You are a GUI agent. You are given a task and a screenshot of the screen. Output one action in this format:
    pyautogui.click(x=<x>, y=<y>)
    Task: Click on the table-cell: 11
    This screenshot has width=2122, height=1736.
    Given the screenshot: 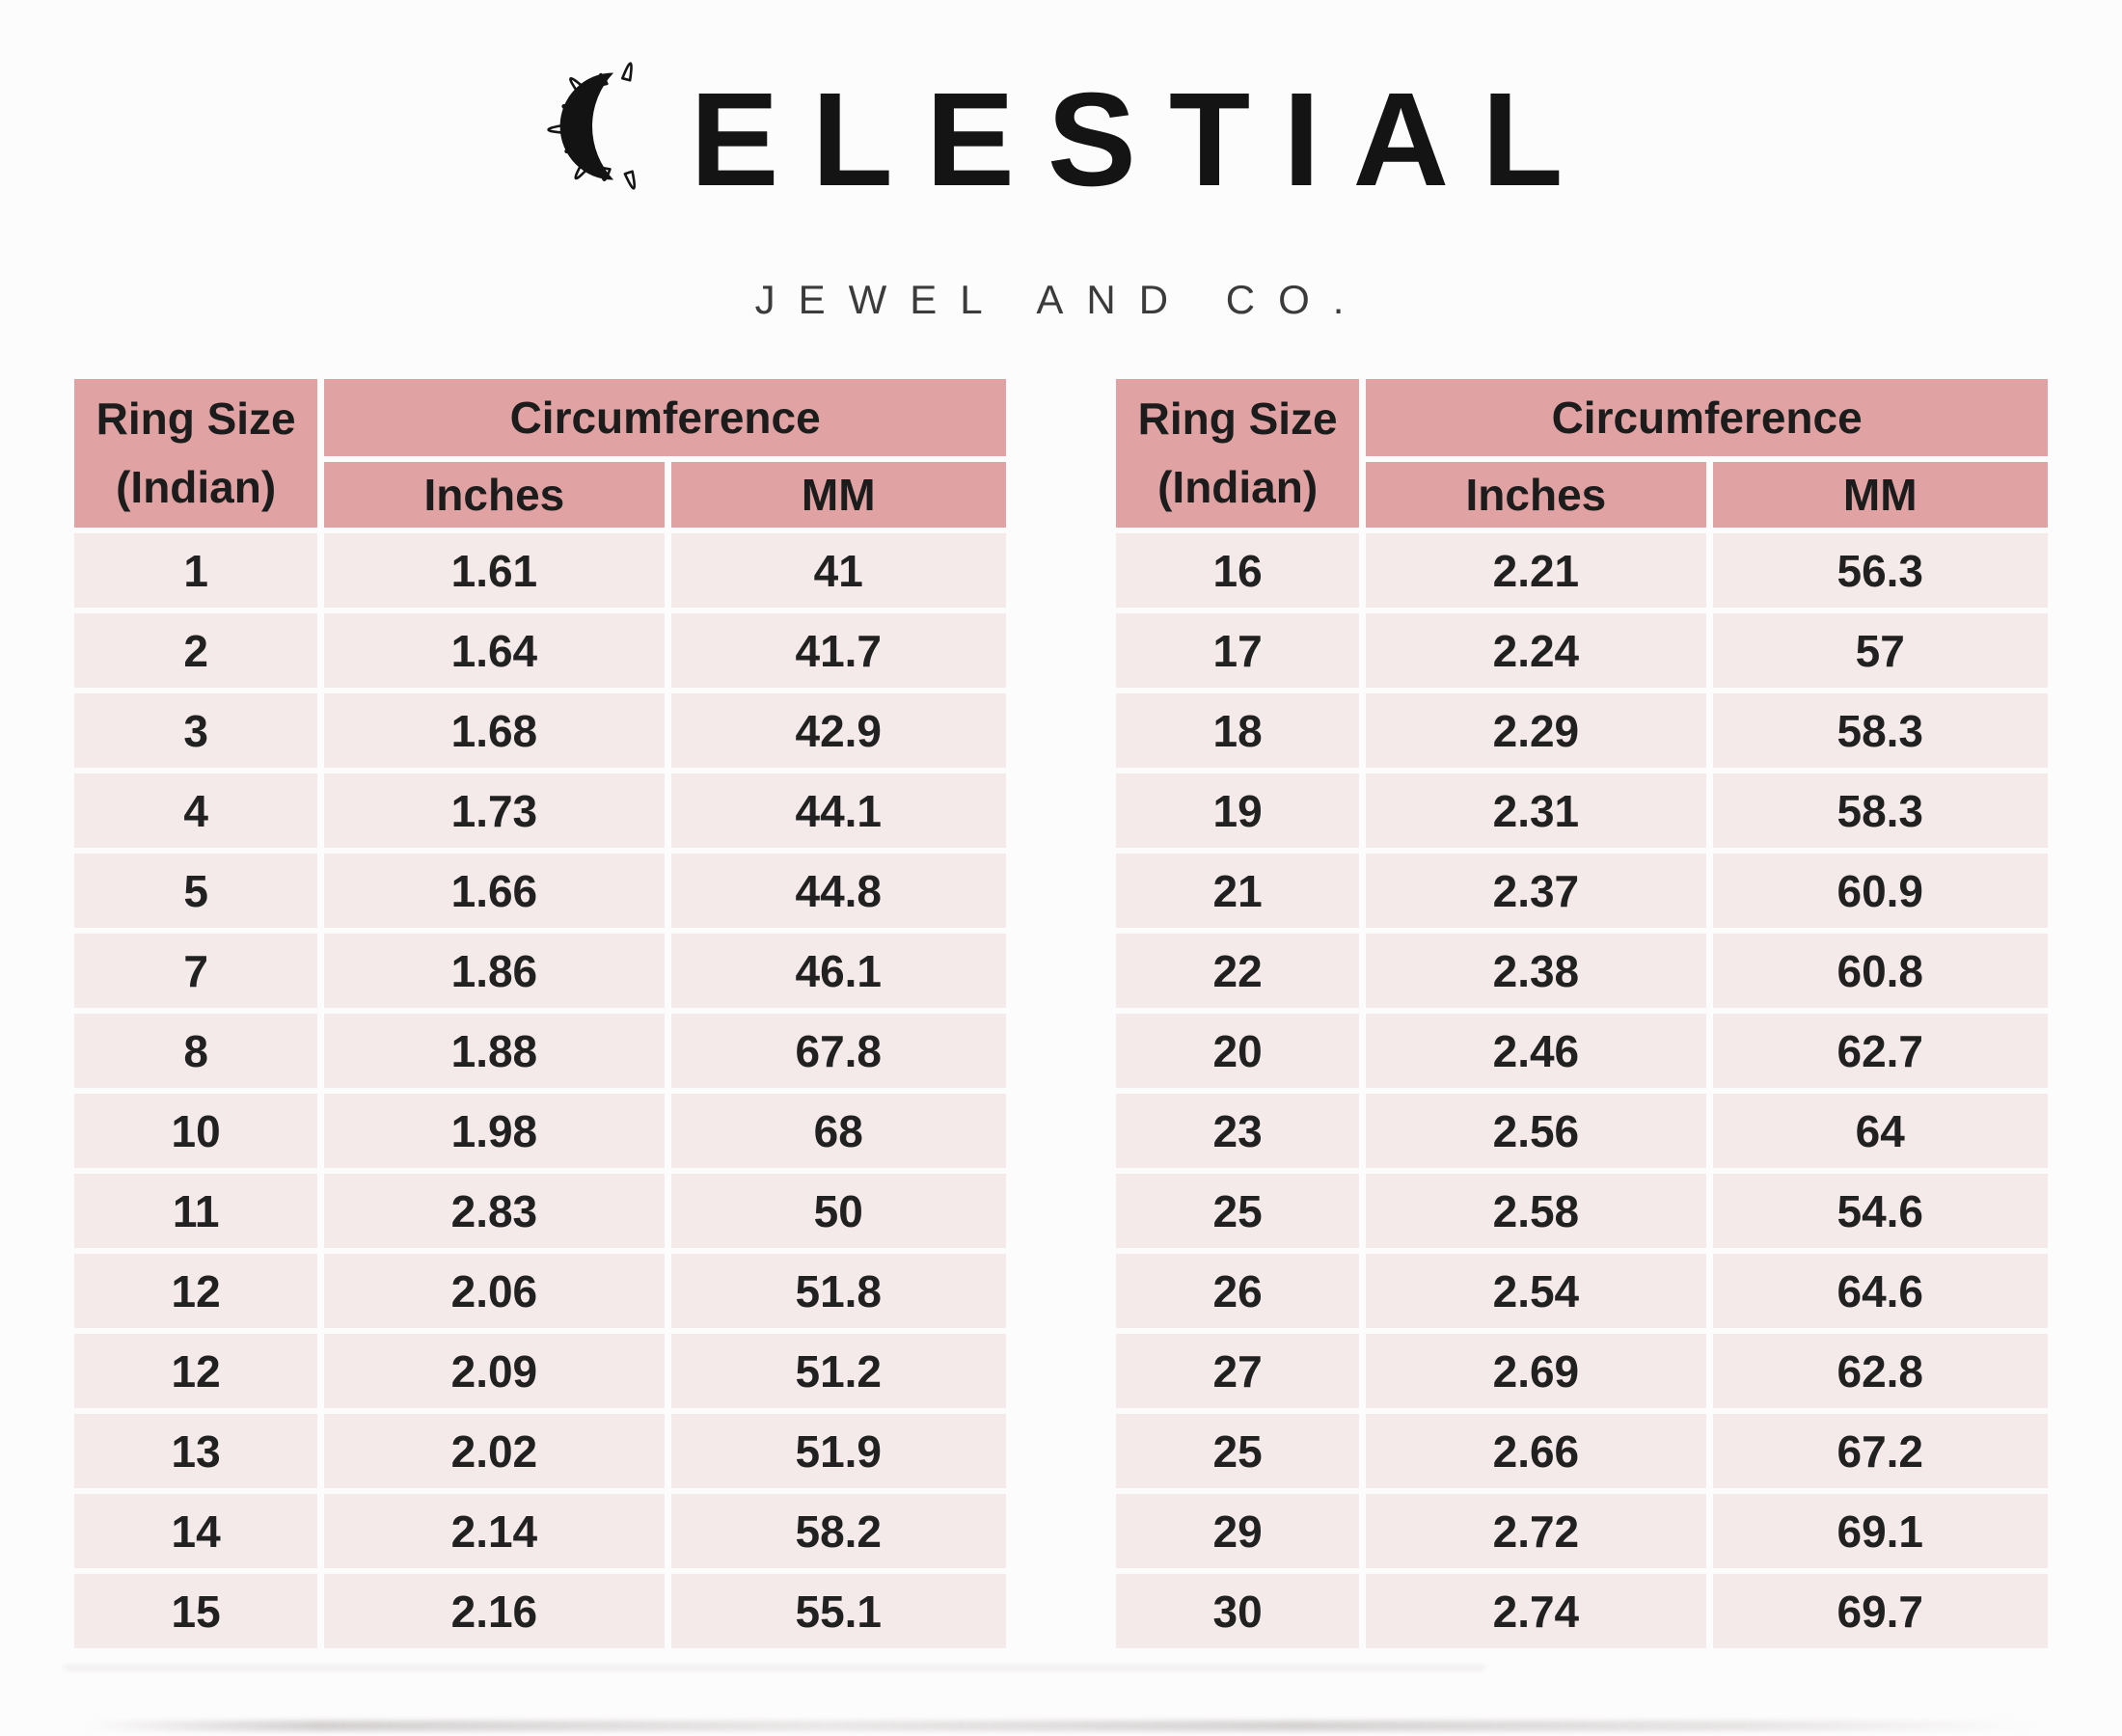 What is the action you would take?
    pyautogui.click(x=196, y=1211)
    